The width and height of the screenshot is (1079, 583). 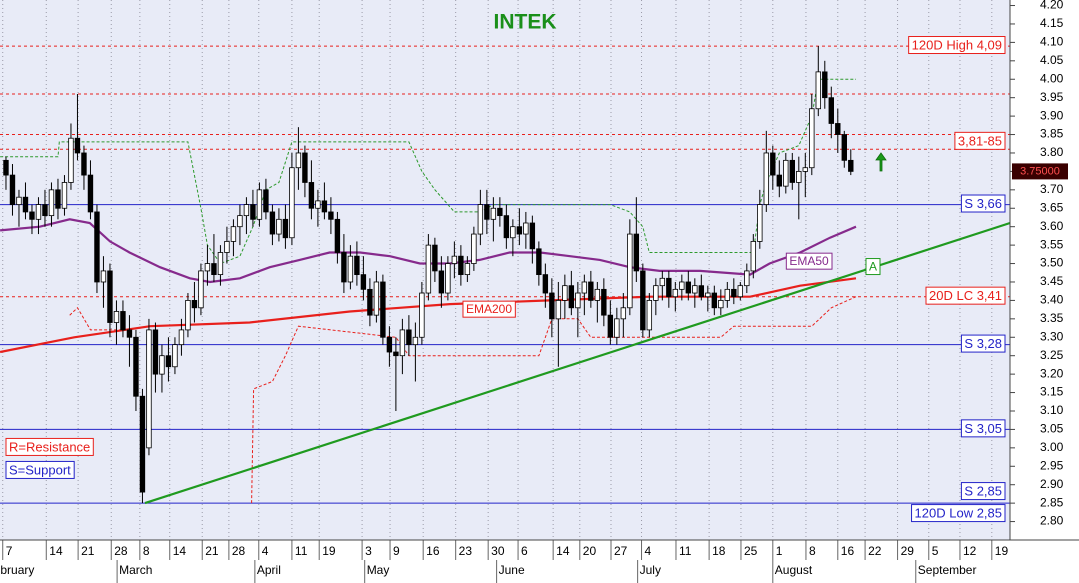 What do you see at coordinates (848, 551) in the screenshot?
I see `x-tick-label: 16` at bounding box center [848, 551].